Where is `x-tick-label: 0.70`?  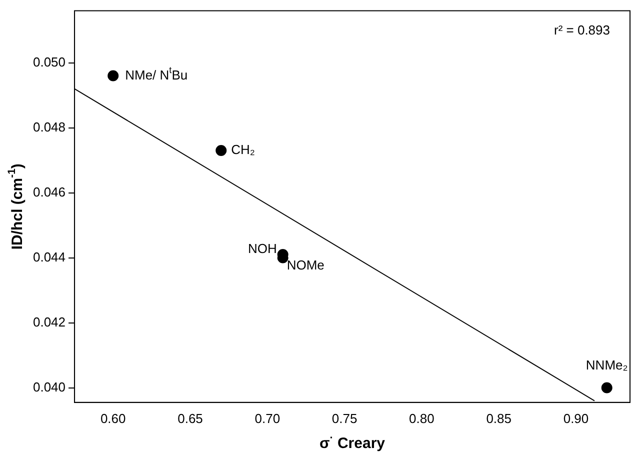
x-tick-label: 0.70 is located at coordinates (267, 418).